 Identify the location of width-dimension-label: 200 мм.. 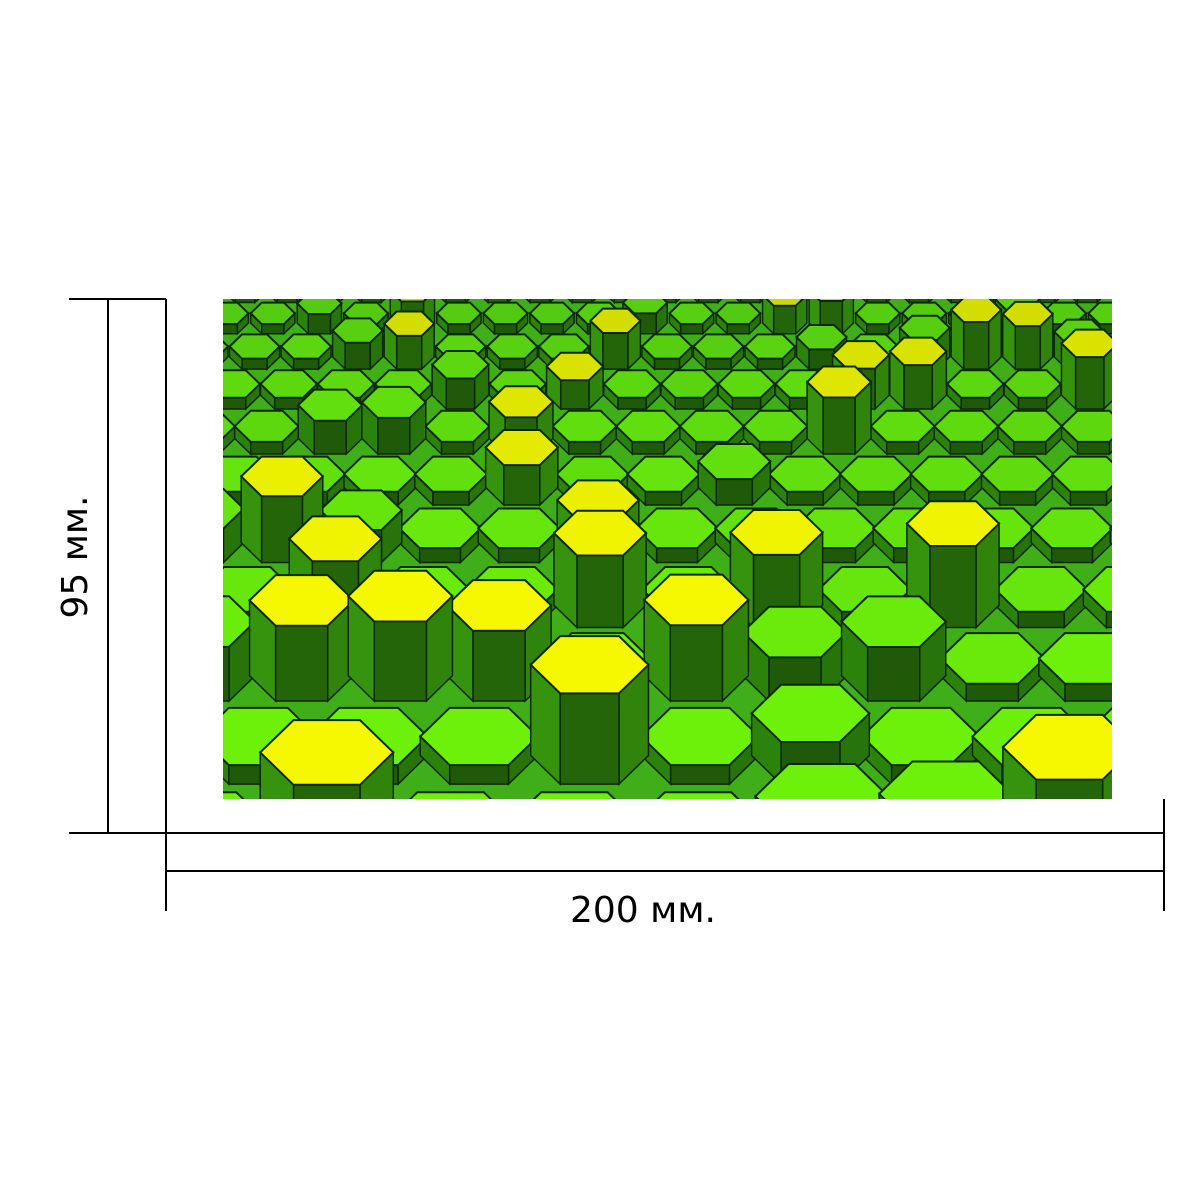
(643, 910).